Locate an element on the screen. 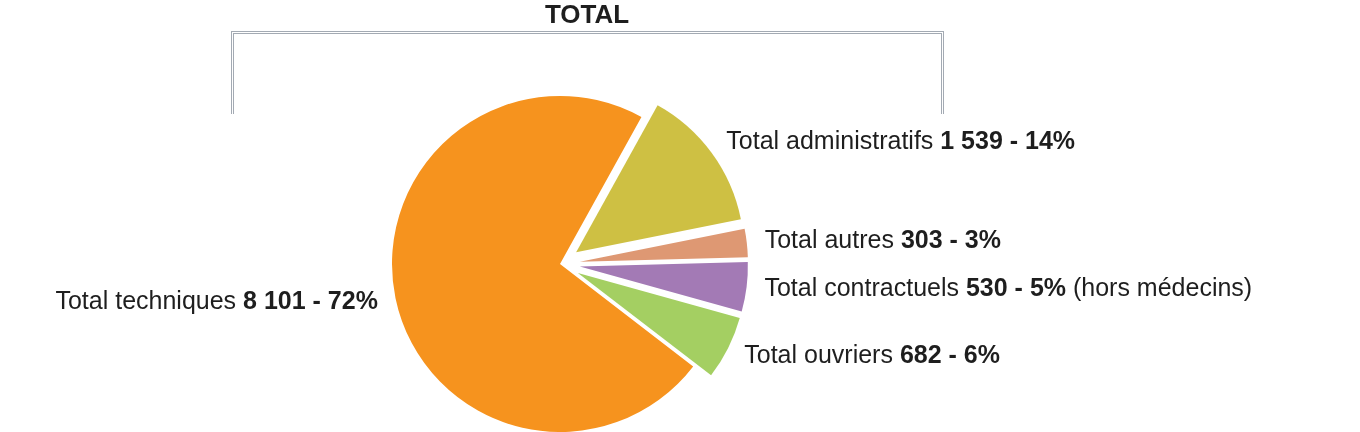 This screenshot has height=432, width=1360. slice-label: Total contractuels is located at coordinates (865, 286).